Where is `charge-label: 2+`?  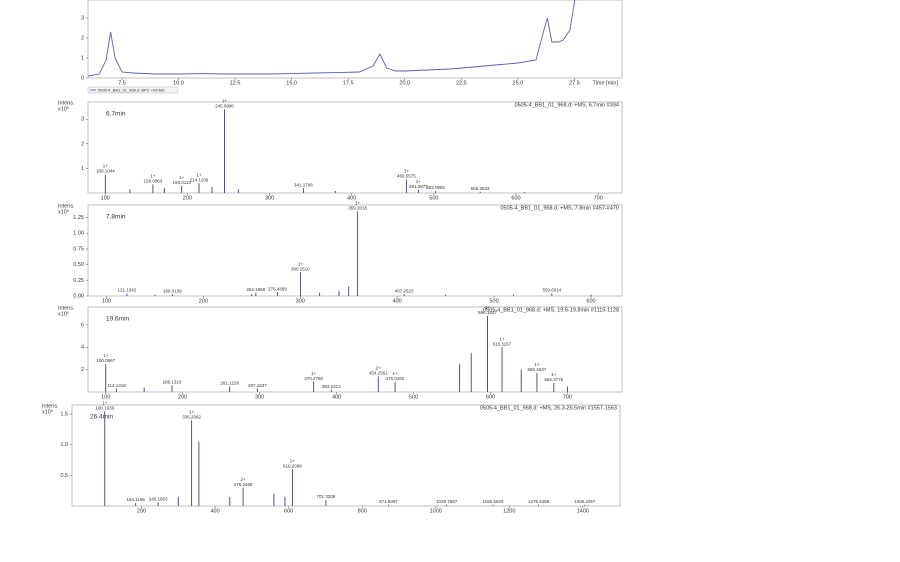
charge-label: 2+ is located at coordinates (379, 368).